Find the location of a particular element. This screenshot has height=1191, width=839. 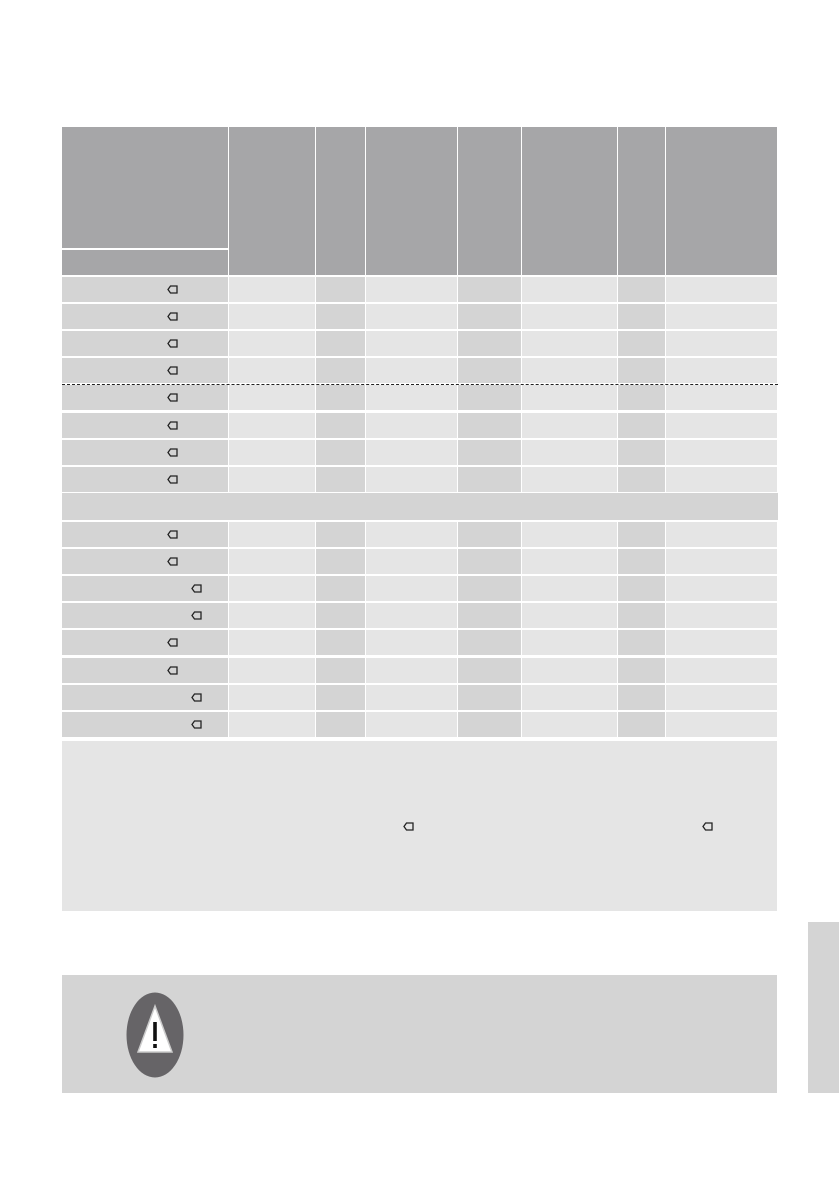

dashed-separator is located at coordinates (420, 384).